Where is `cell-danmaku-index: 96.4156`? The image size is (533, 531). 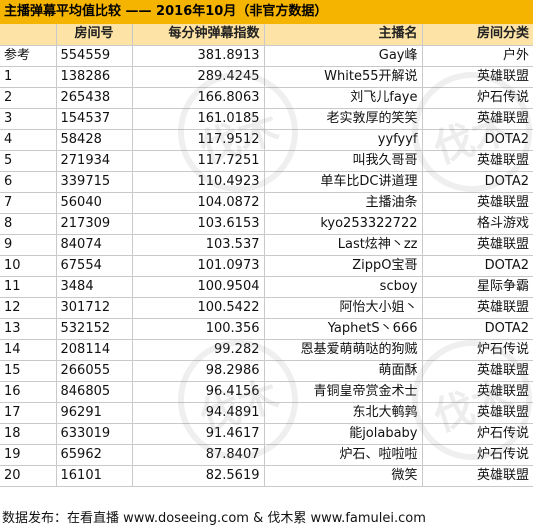 cell-danmaku-index: 96.4156 is located at coordinates (198, 392).